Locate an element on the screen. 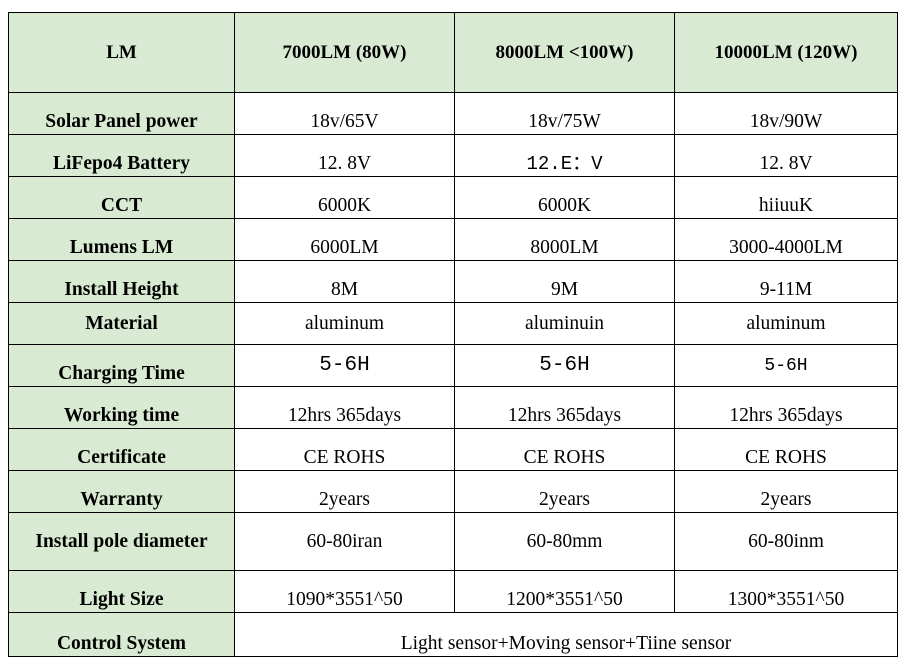 This screenshot has width=903, height=666. header-col-100w: 8000LM <100W) is located at coordinates (564, 52).